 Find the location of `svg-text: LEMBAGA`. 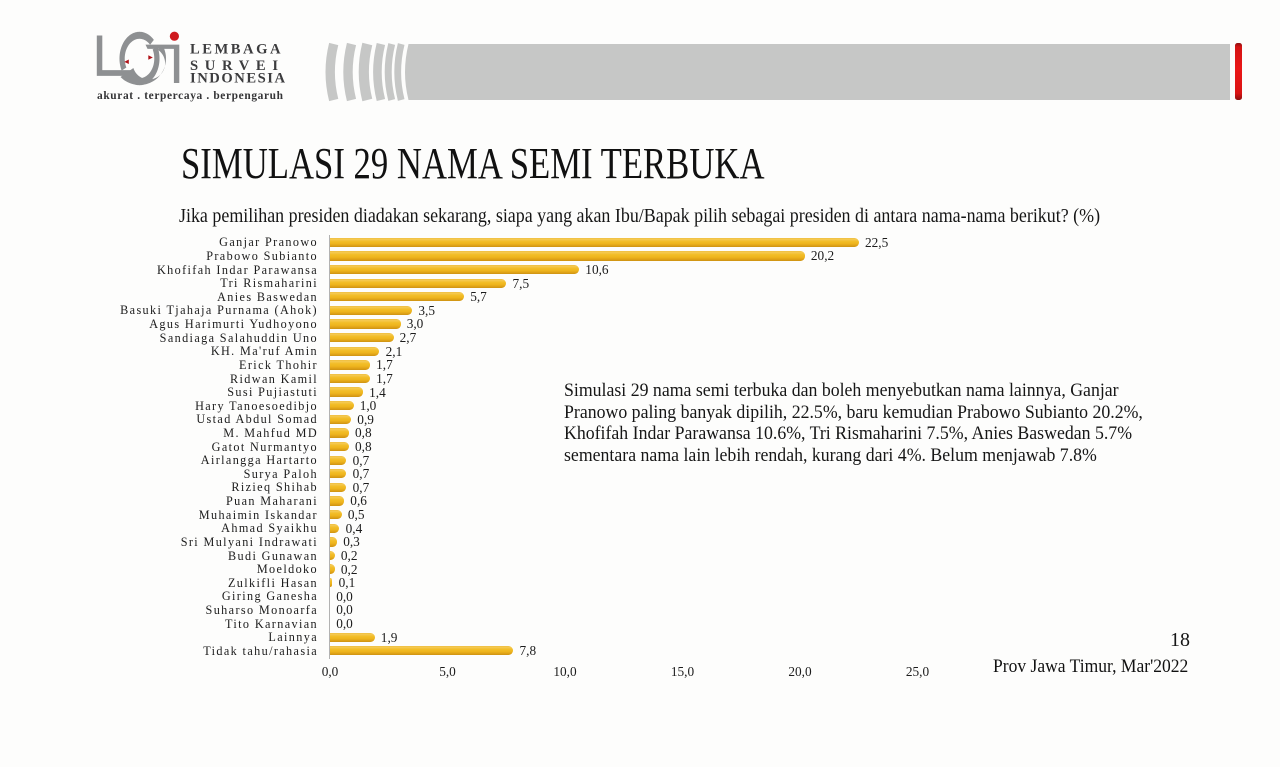

svg-text: LEMBAGA is located at coordinates (235, 49).